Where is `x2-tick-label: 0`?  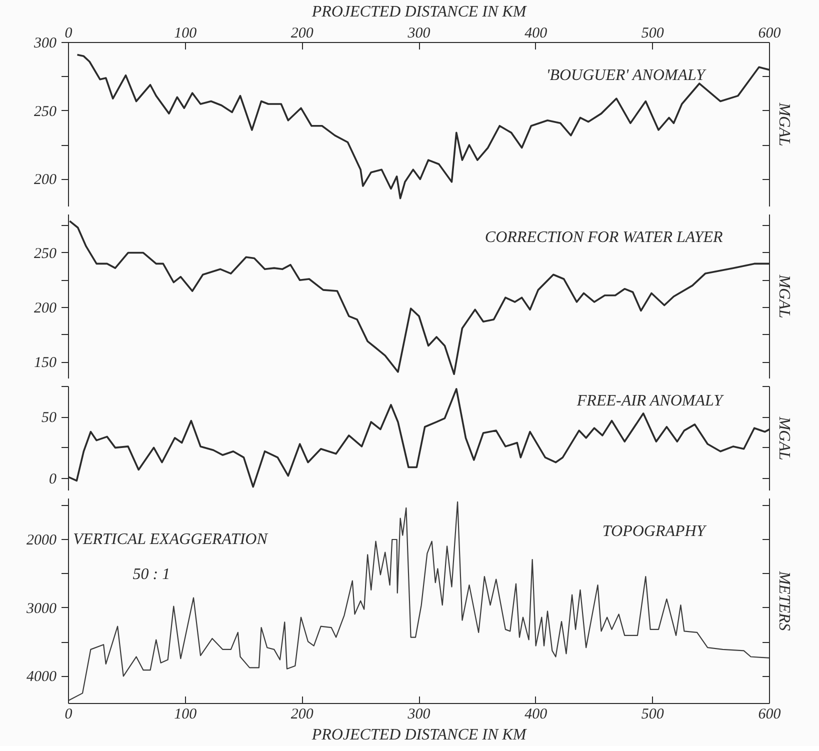 x2-tick-label: 0 is located at coordinates (68, 34).